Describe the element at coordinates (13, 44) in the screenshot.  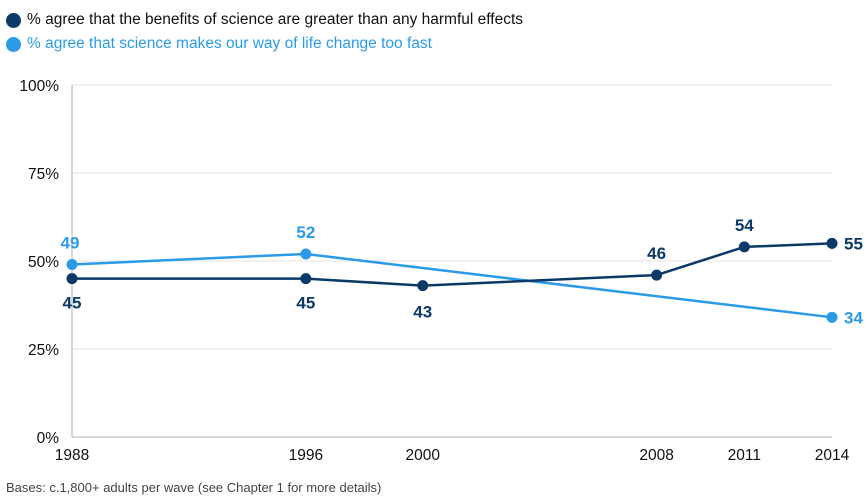
I see `legend-marker-too-fast` at that location.